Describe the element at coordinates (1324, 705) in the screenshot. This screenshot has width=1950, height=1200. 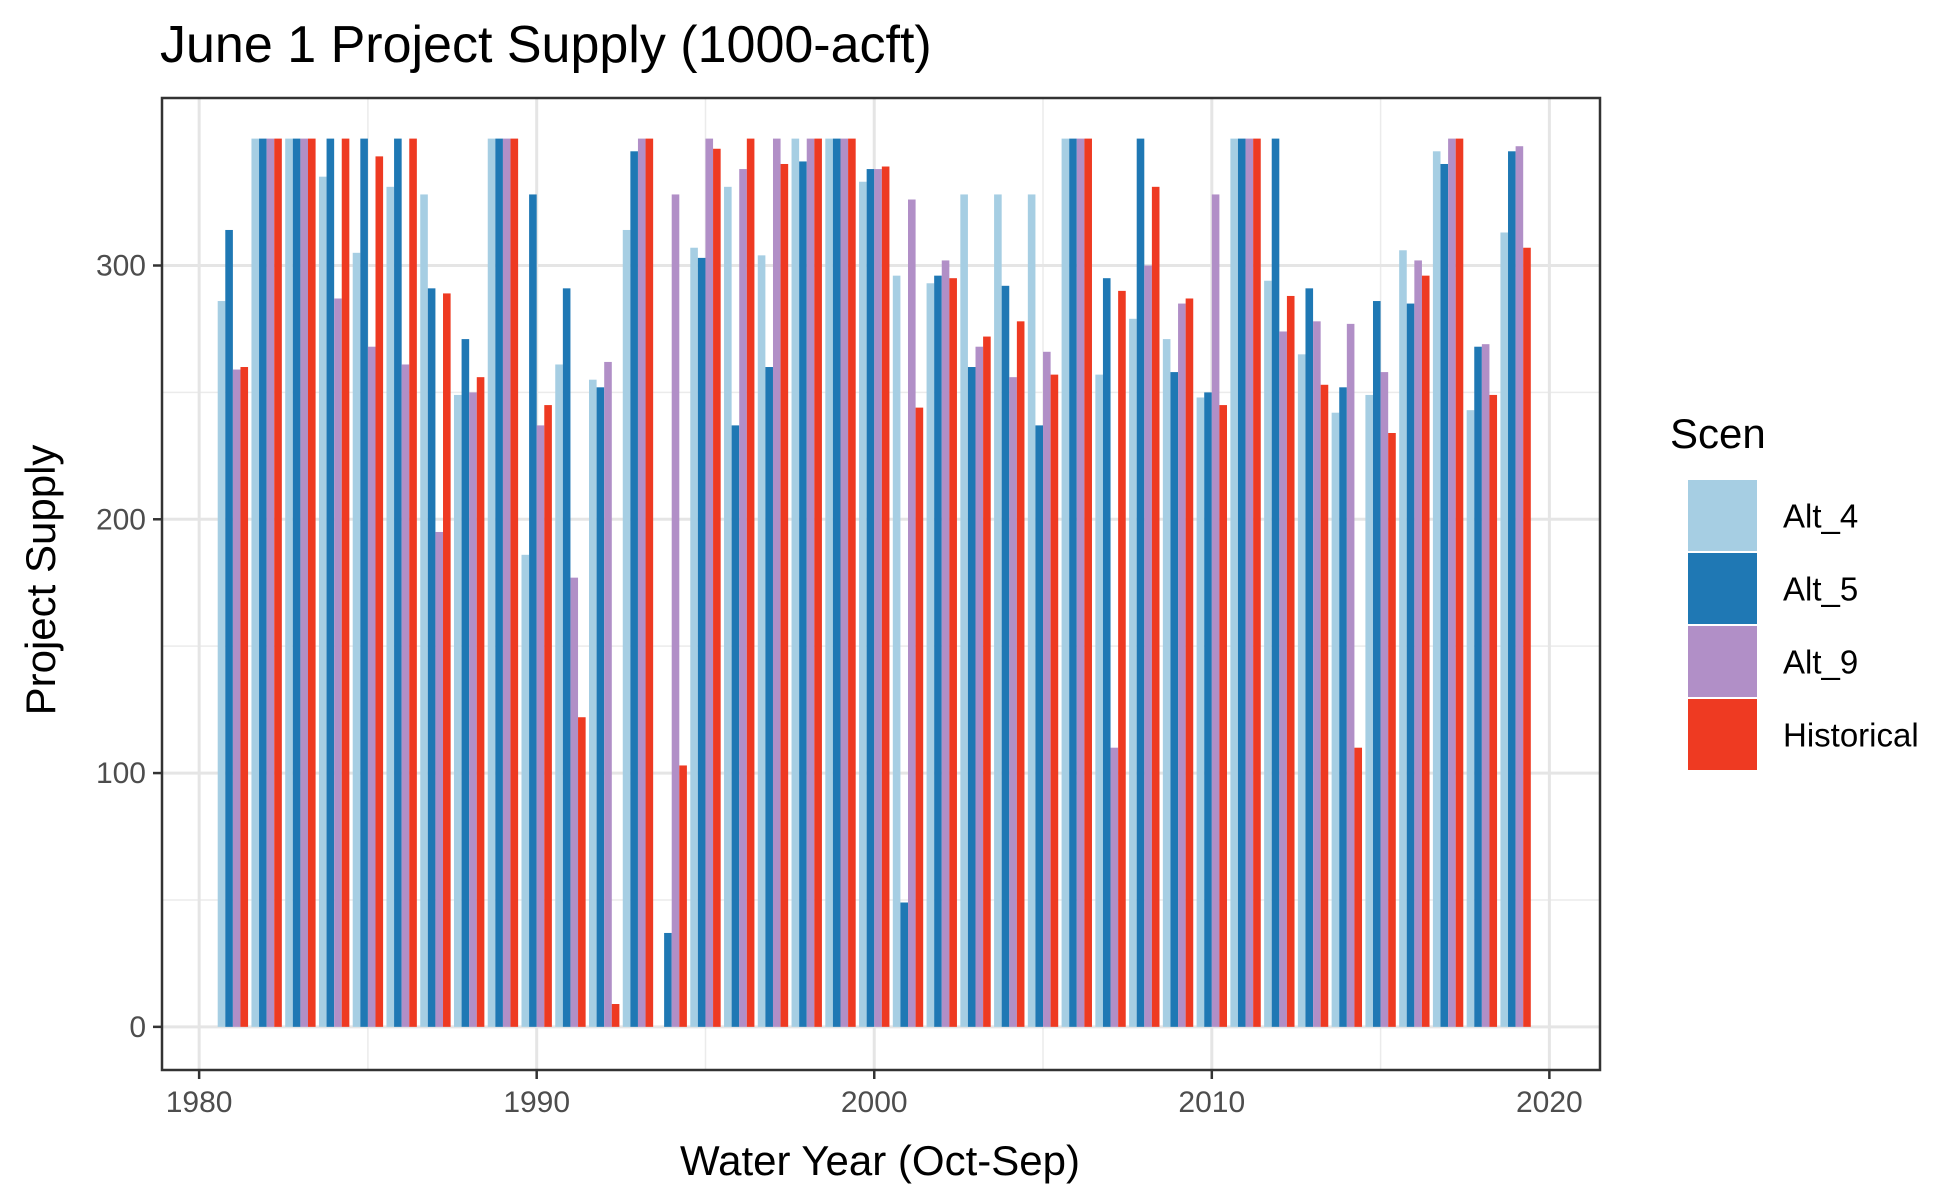
I see `bar-historical-2013` at that location.